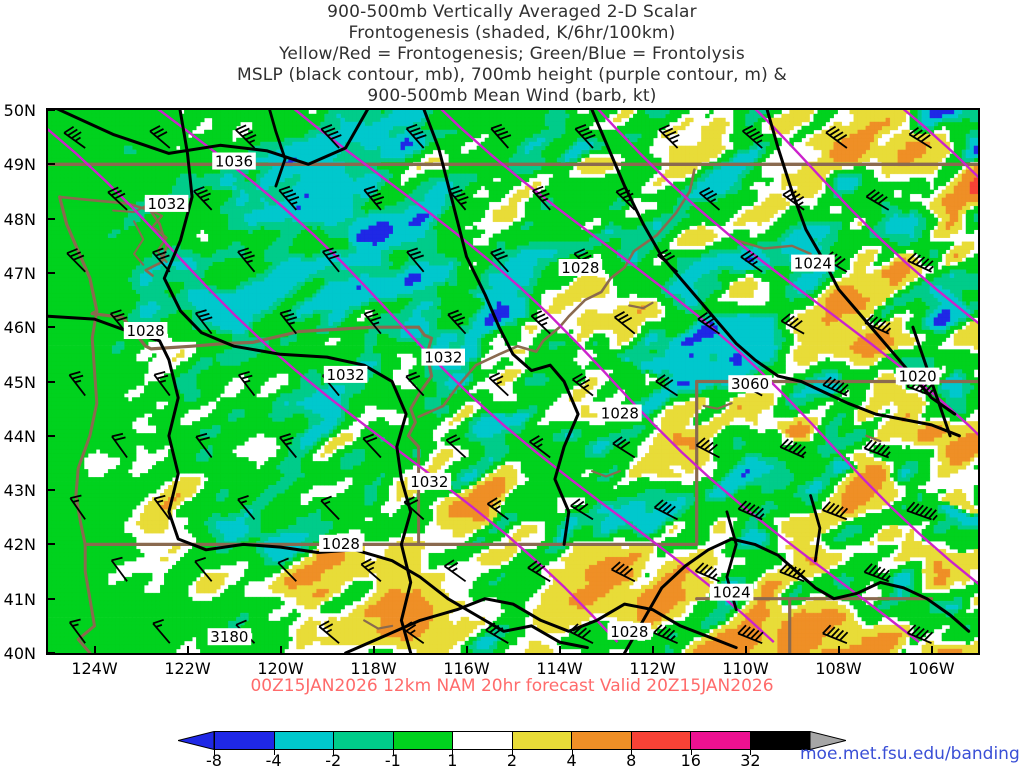 Image resolution: width=1024 pixels, height=770 pixels. Describe the element at coordinates (187, 668) in the screenshot. I see `x-tick-label: 122W` at that location.